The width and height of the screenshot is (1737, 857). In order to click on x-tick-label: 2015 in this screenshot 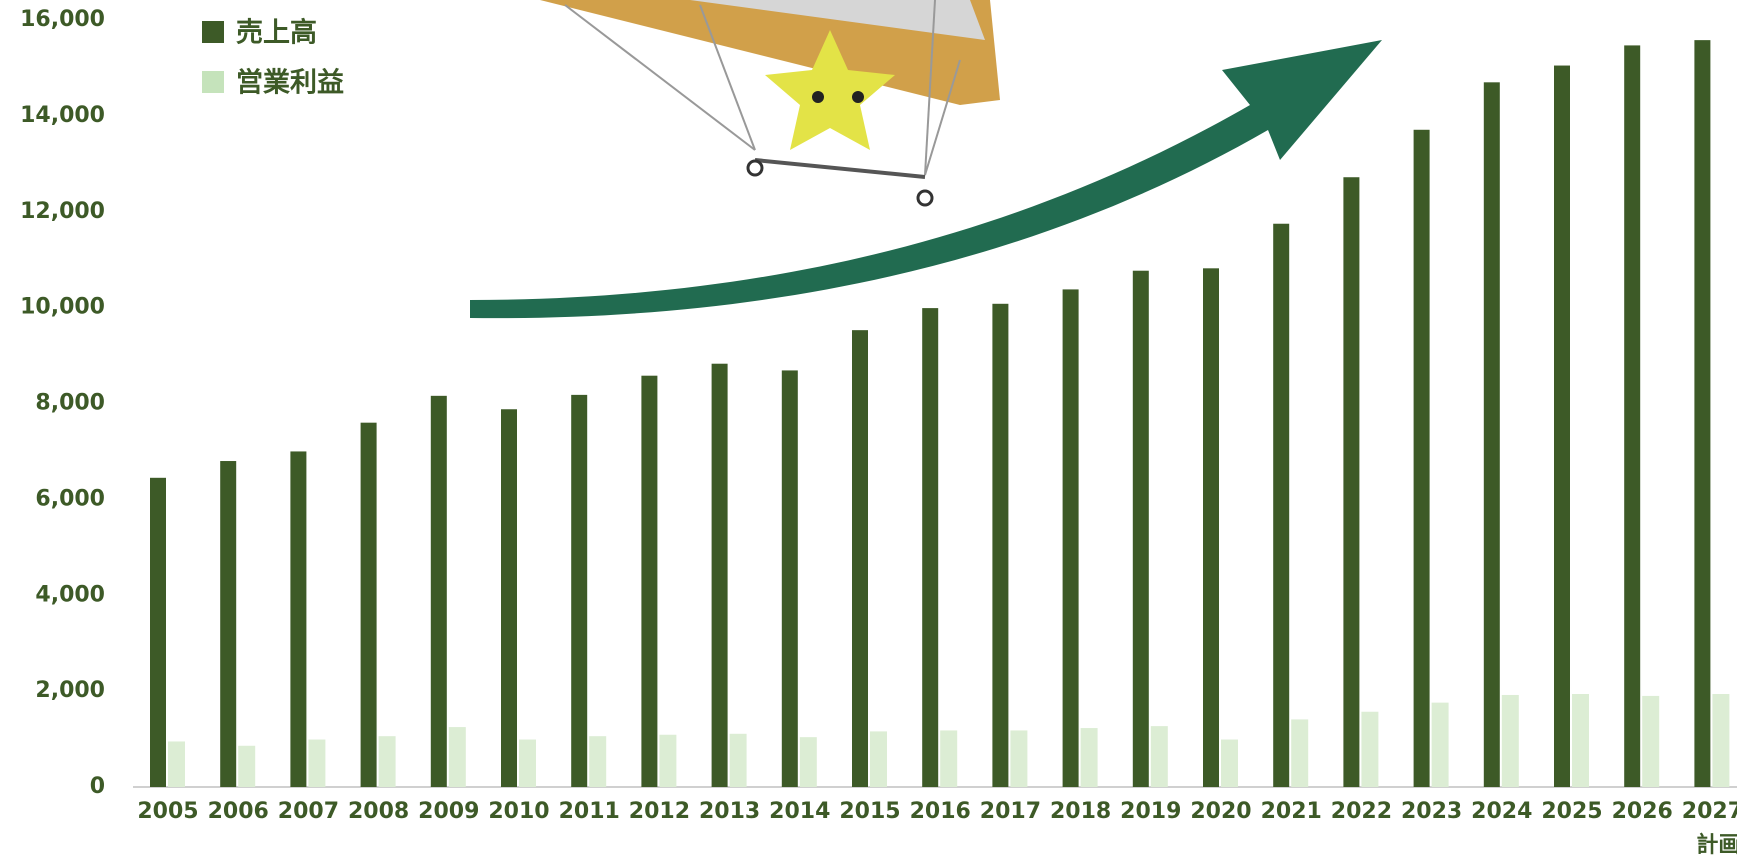, I will do `click(869, 811)`.